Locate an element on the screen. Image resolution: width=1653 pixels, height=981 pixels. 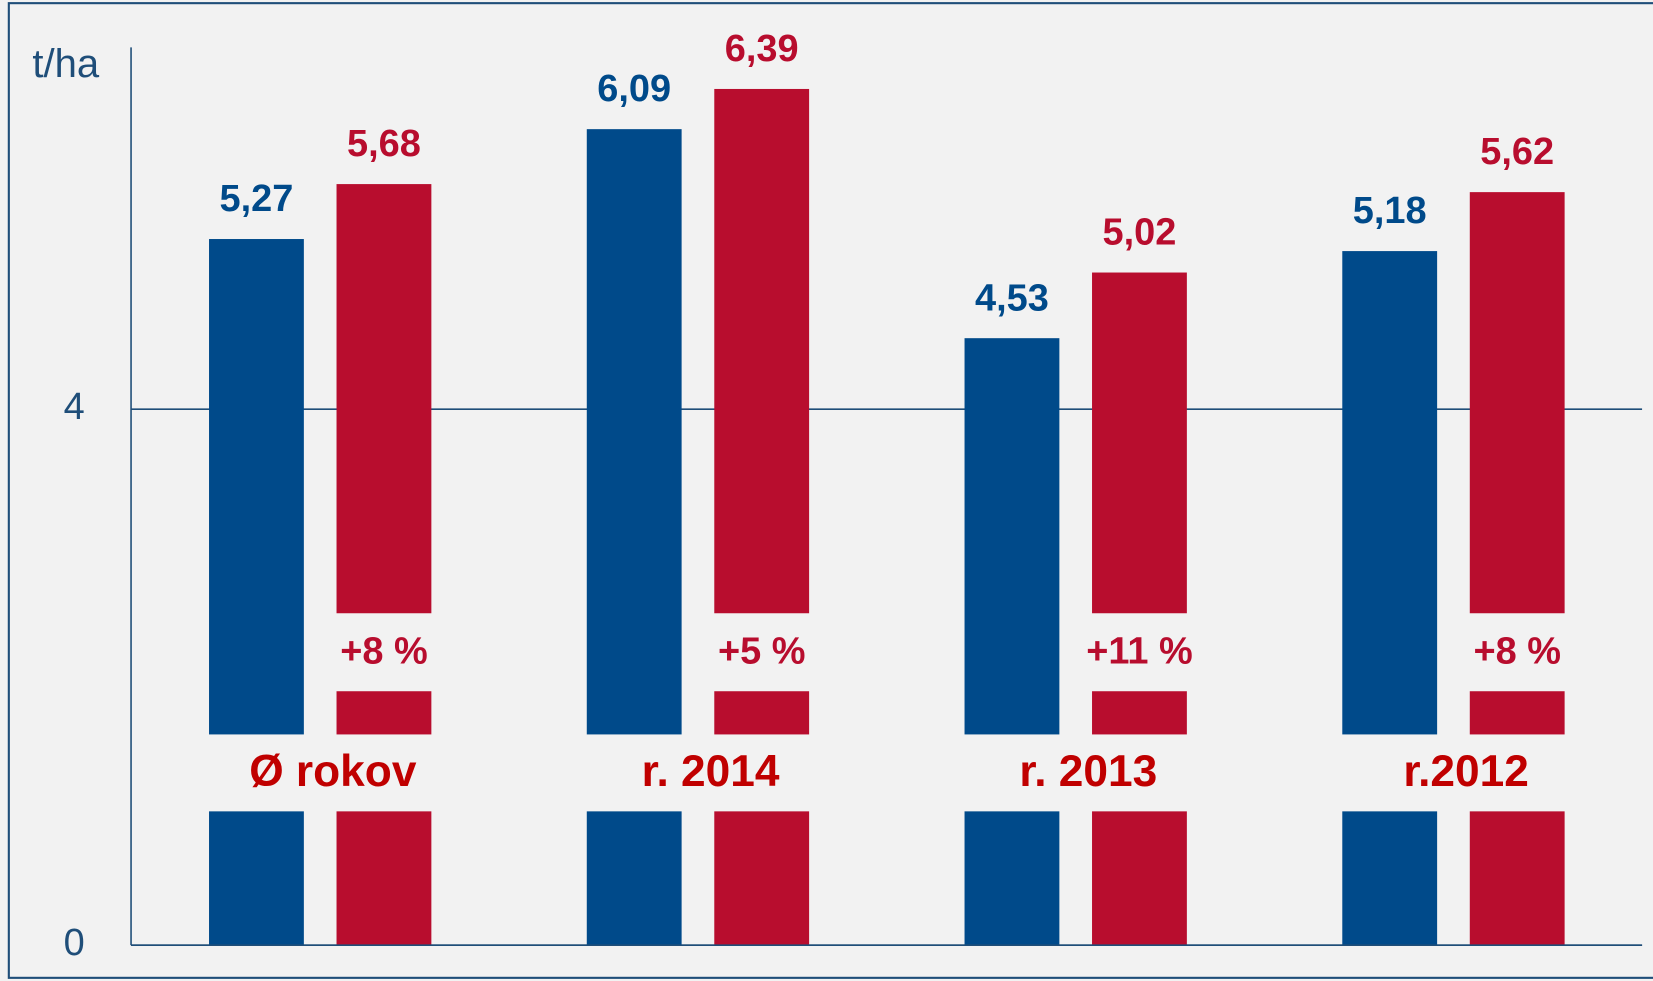
value-label: 4,53 is located at coordinates (1012, 298).